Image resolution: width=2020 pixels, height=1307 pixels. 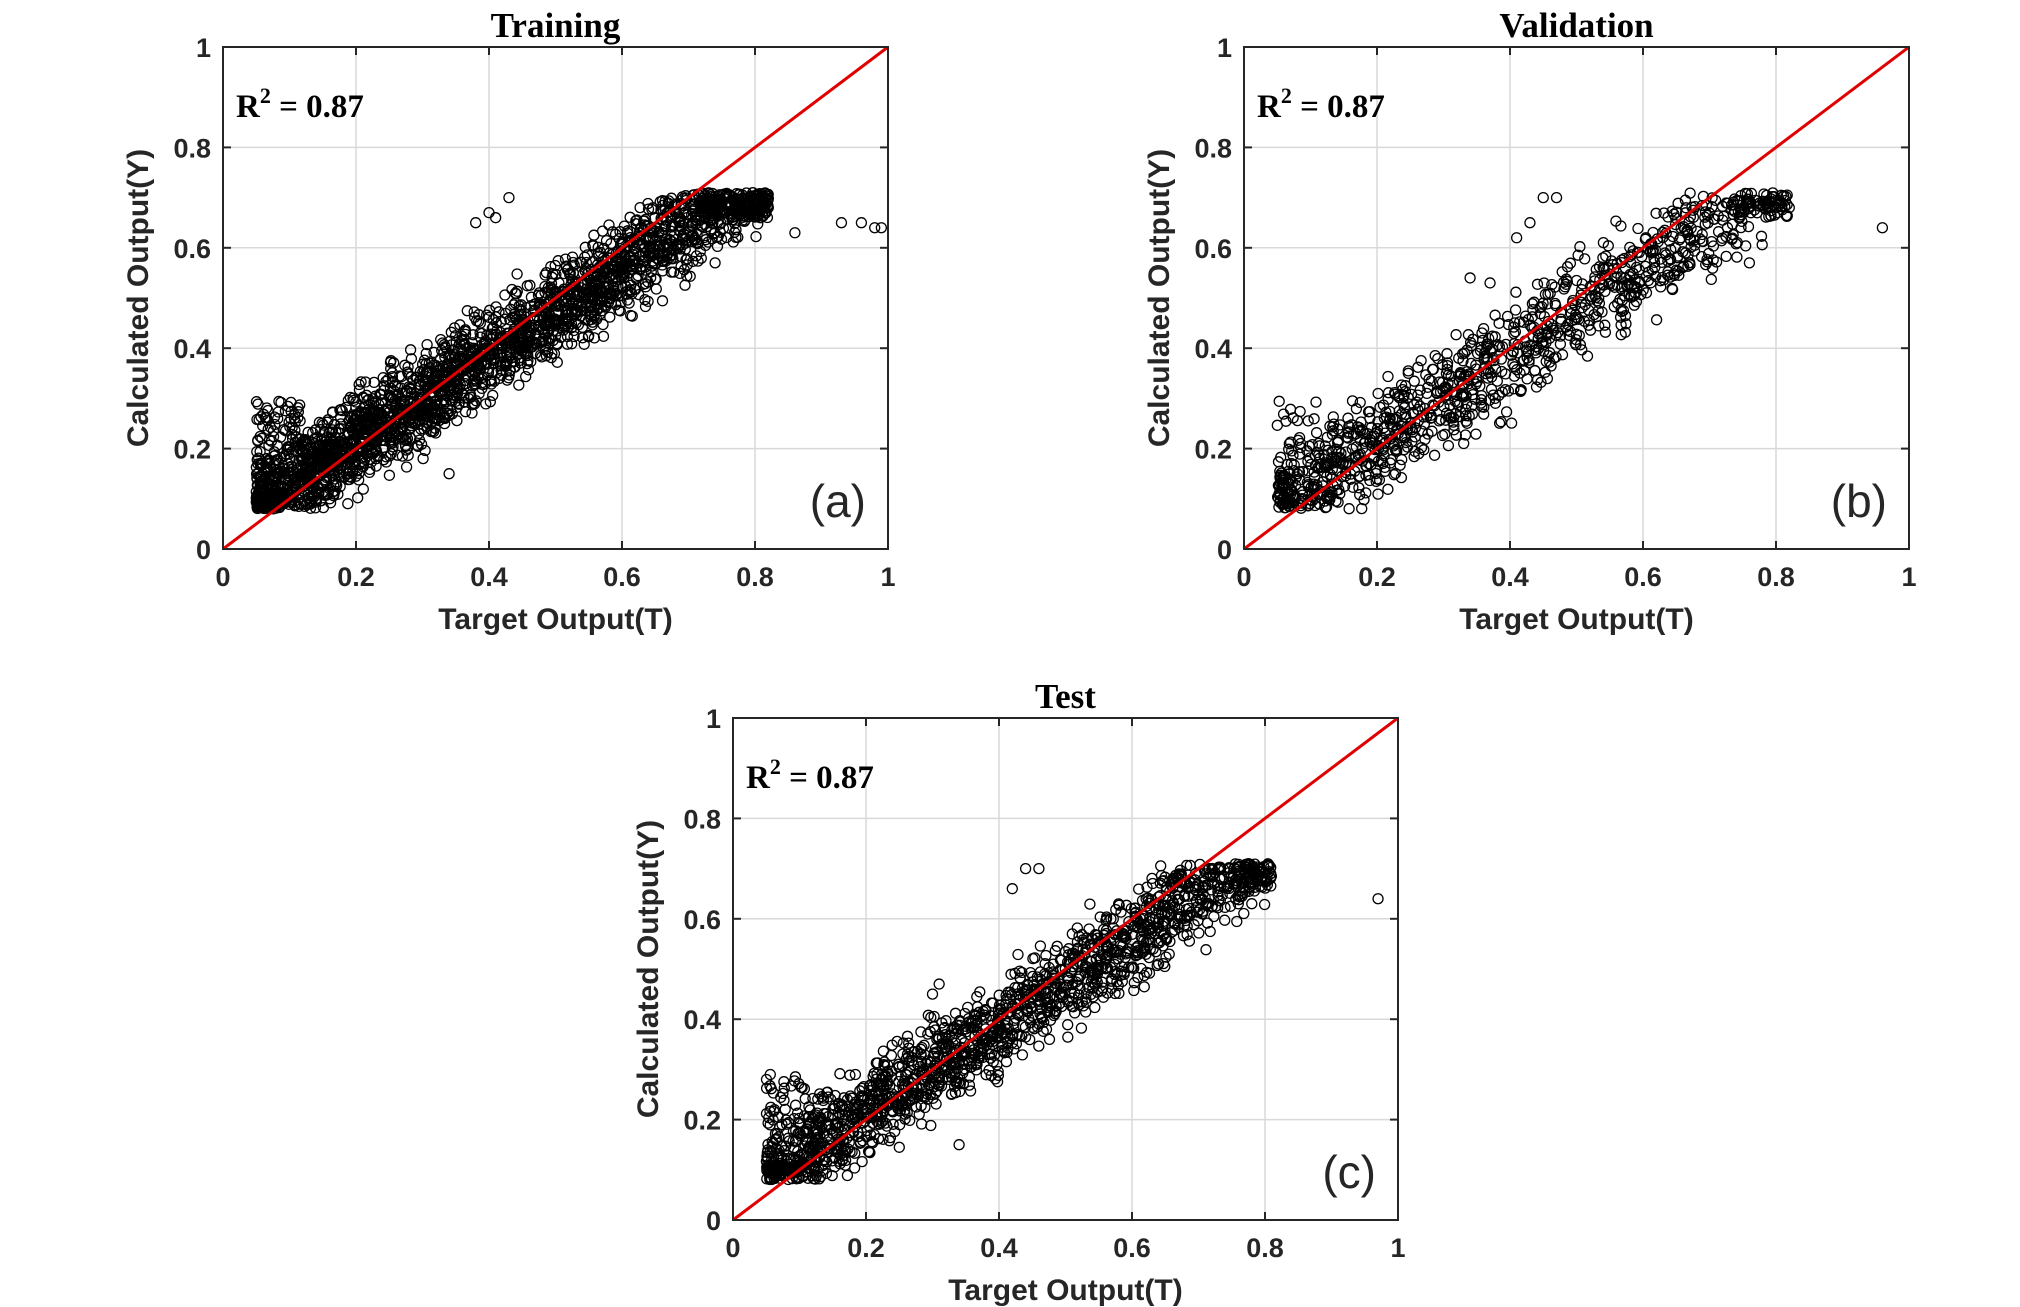 I want to click on y-tick-label: 0, so click(x=203, y=550).